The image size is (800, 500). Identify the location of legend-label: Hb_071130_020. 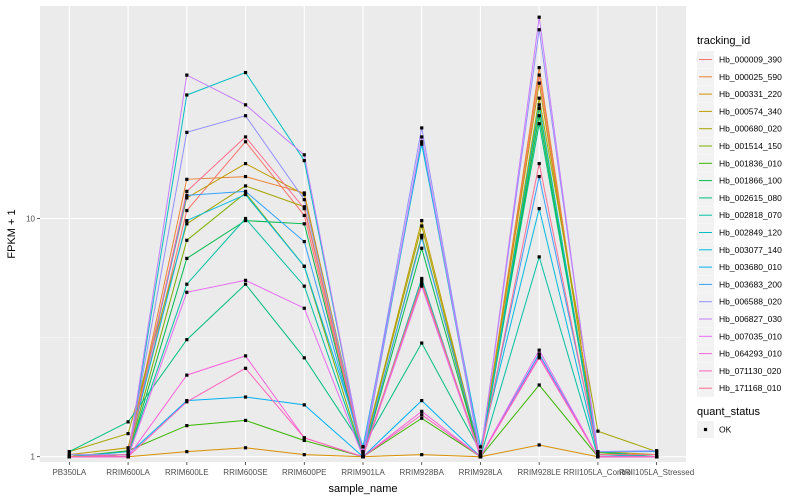
(750, 371).